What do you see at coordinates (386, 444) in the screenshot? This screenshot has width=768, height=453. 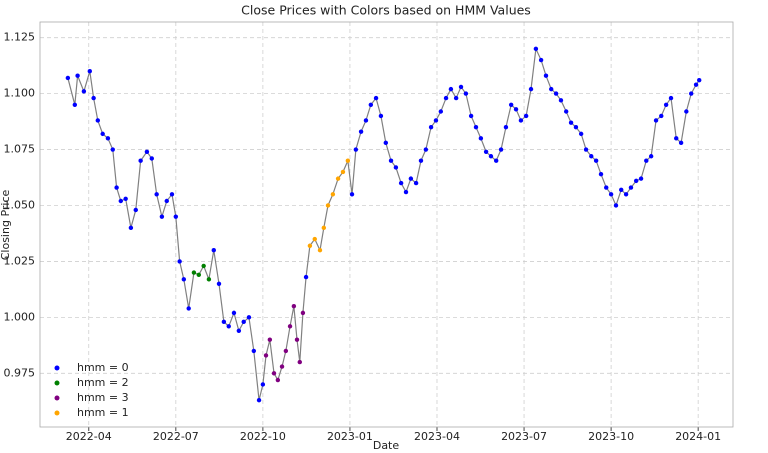 I see `x-axis-label: Date` at bounding box center [386, 444].